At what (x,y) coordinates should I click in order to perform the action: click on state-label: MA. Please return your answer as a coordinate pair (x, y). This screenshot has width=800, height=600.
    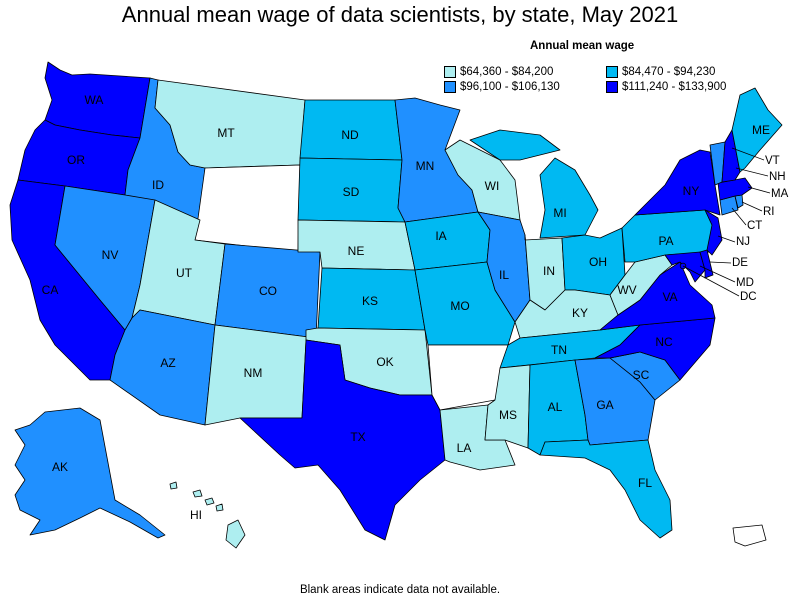
    Looking at the image, I should click on (780, 194).